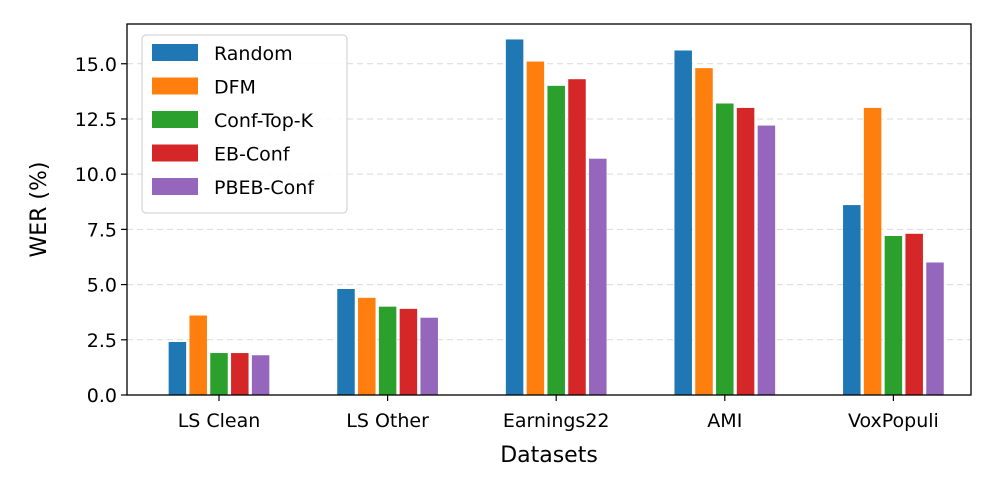 The height and width of the screenshot is (498, 996). I want to click on y-tick-label: 10.0, so click(96, 175).